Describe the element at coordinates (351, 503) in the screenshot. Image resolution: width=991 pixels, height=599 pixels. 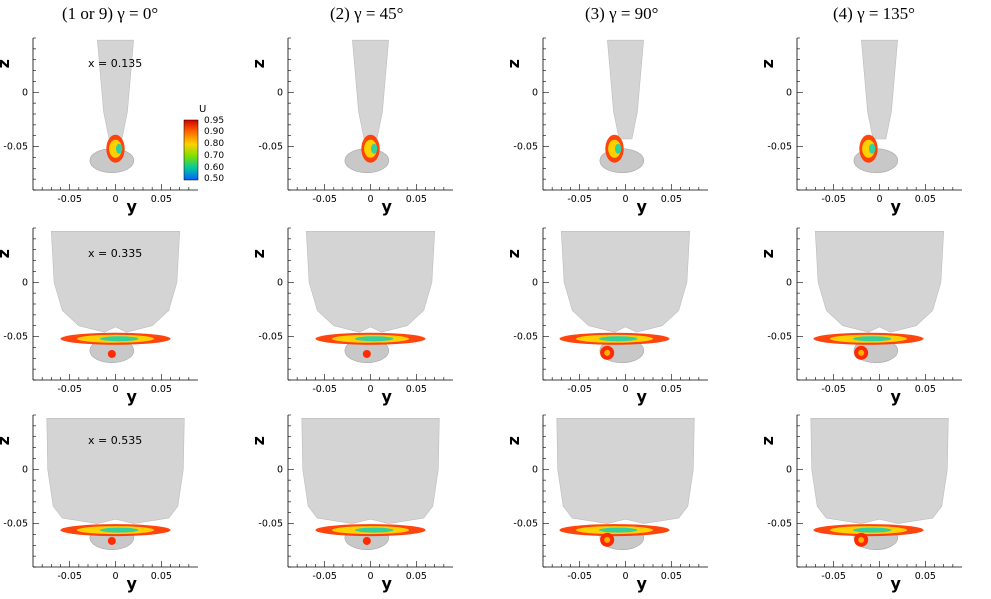
I see `panel-10: -0.05 0 0.05 0 -0.05 y z` at that location.